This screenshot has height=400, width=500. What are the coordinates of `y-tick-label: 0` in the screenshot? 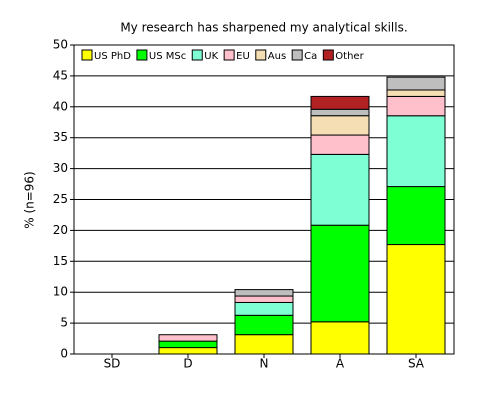 It's located at (64, 354).